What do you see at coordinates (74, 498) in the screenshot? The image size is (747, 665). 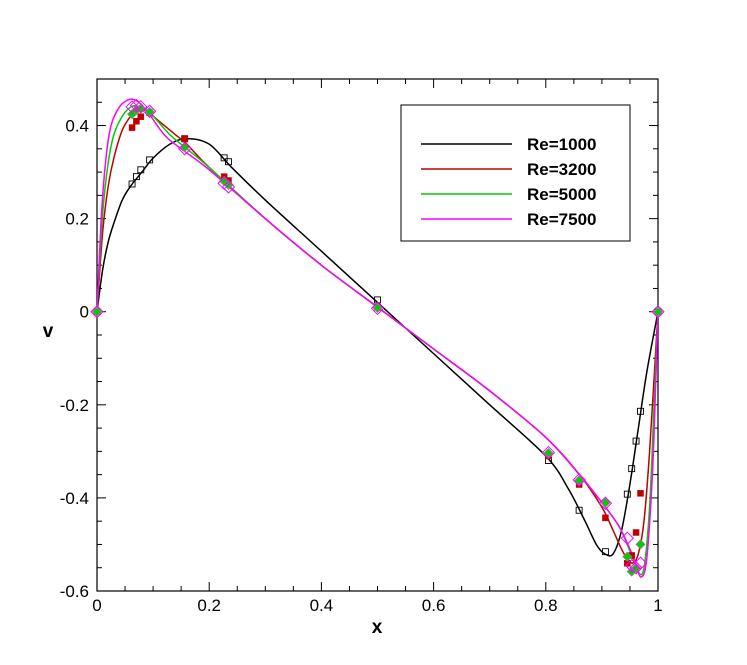 I see `y-tick-label: -0.4` at bounding box center [74, 498].